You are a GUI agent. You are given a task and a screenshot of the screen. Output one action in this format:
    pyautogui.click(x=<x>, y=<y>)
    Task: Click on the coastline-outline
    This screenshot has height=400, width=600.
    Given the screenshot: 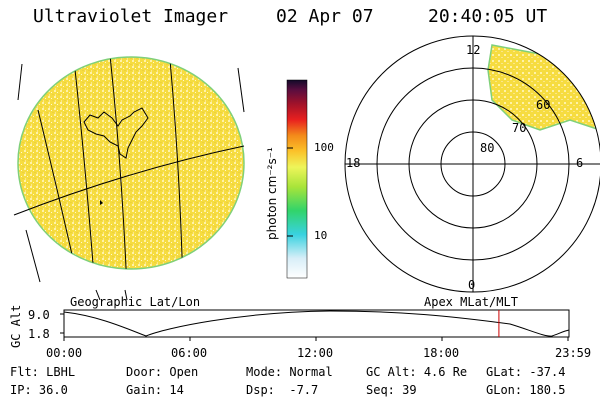 What is the action you would take?
    pyautogui.click(x=116, y=133)
    